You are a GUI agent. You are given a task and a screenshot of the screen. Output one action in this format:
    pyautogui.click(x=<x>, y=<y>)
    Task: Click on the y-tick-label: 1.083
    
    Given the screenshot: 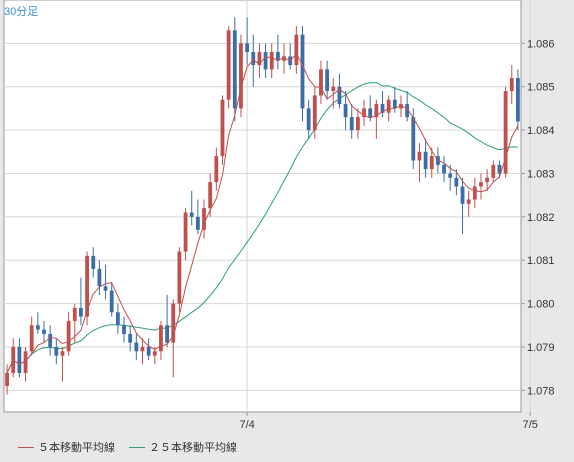 What is the action you would take?
    pyautogui.click(x=541, y=174)
    